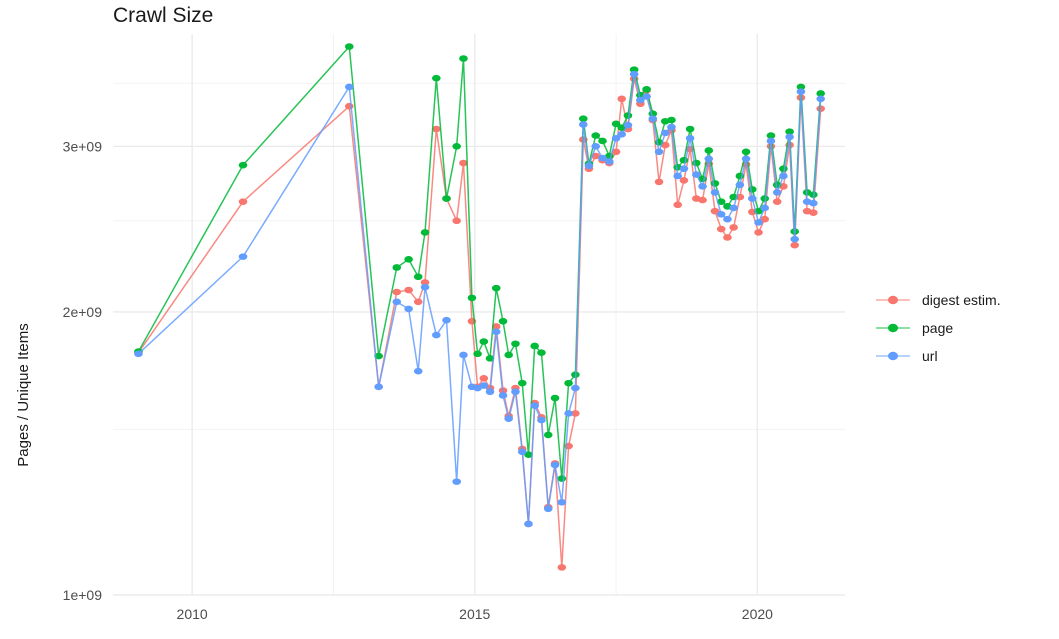 The image size is (1059, 639). I want to click on legend-label: page, so click(937, 328).